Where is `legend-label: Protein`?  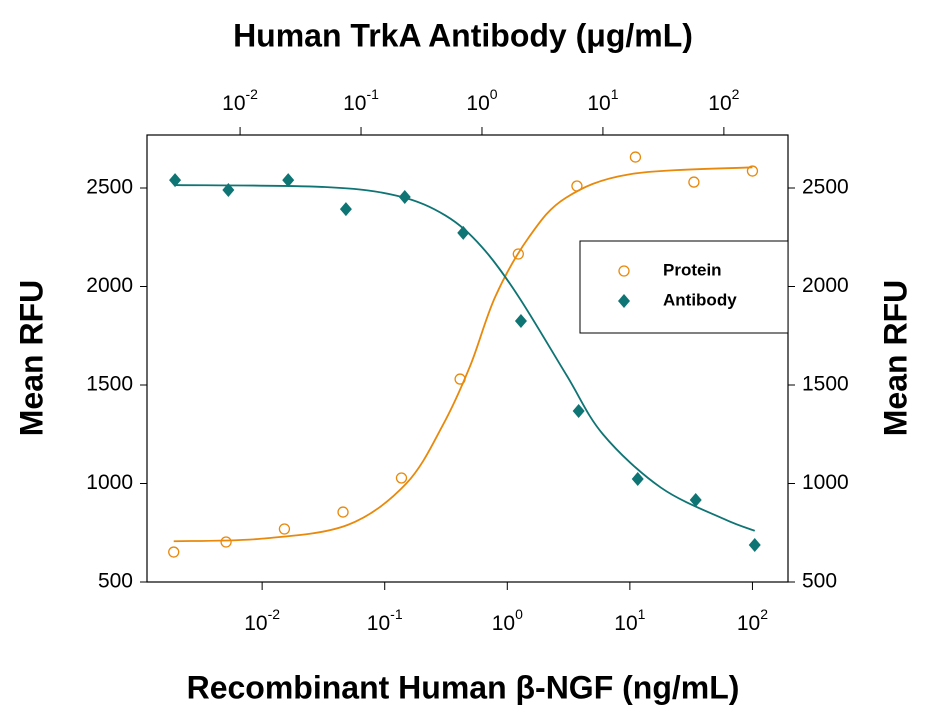
legend-label: Protein is located at coordinates (692, 269).